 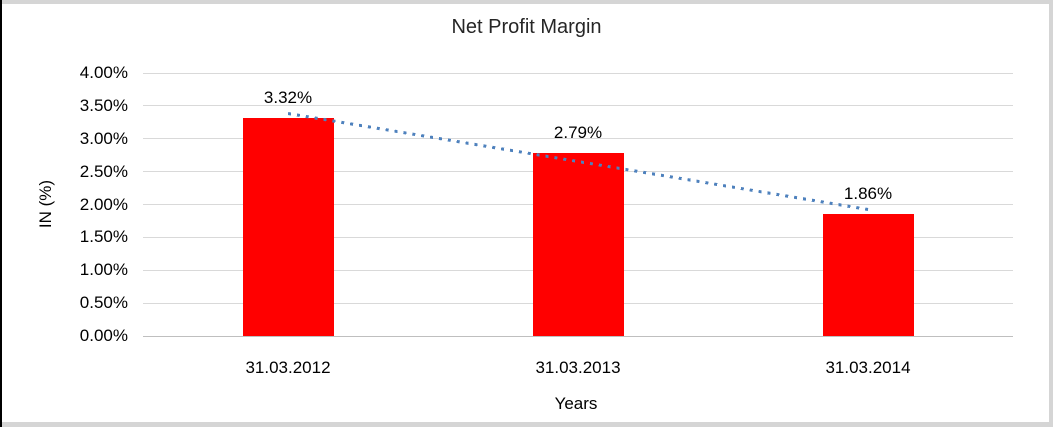 I want to click on x-category-label: 31.03.2013, so click(x=578, y=367).